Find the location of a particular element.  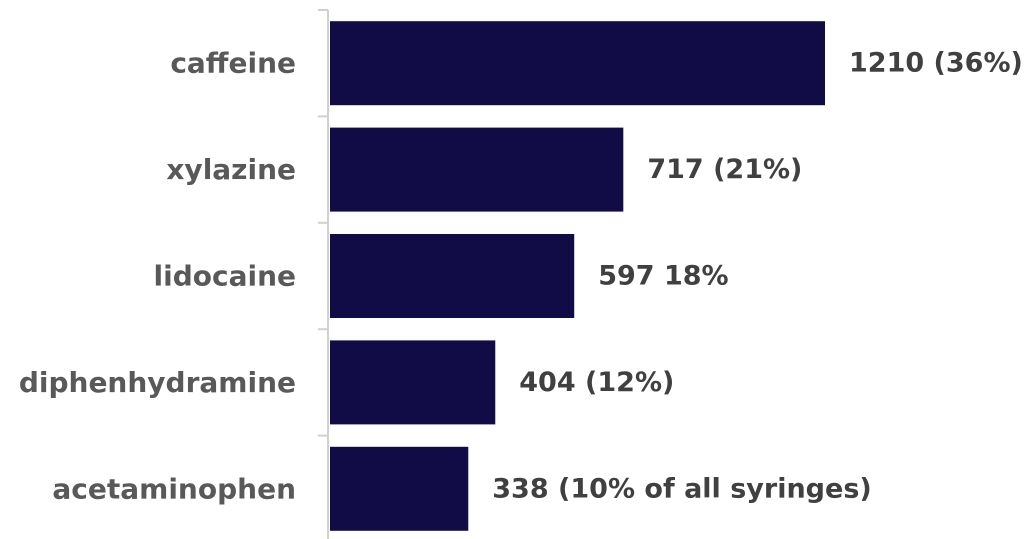

category-label-caffeine: caffeine is located at coordinates (233, 63).